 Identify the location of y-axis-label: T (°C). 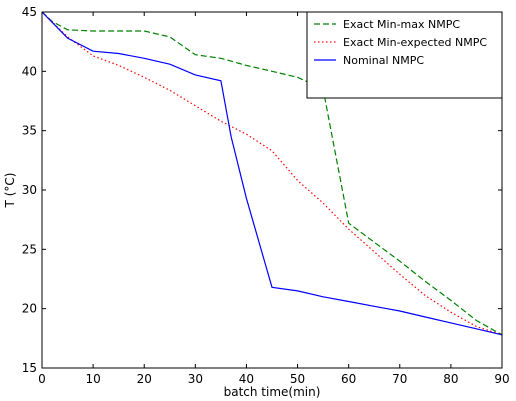
(10, 191).